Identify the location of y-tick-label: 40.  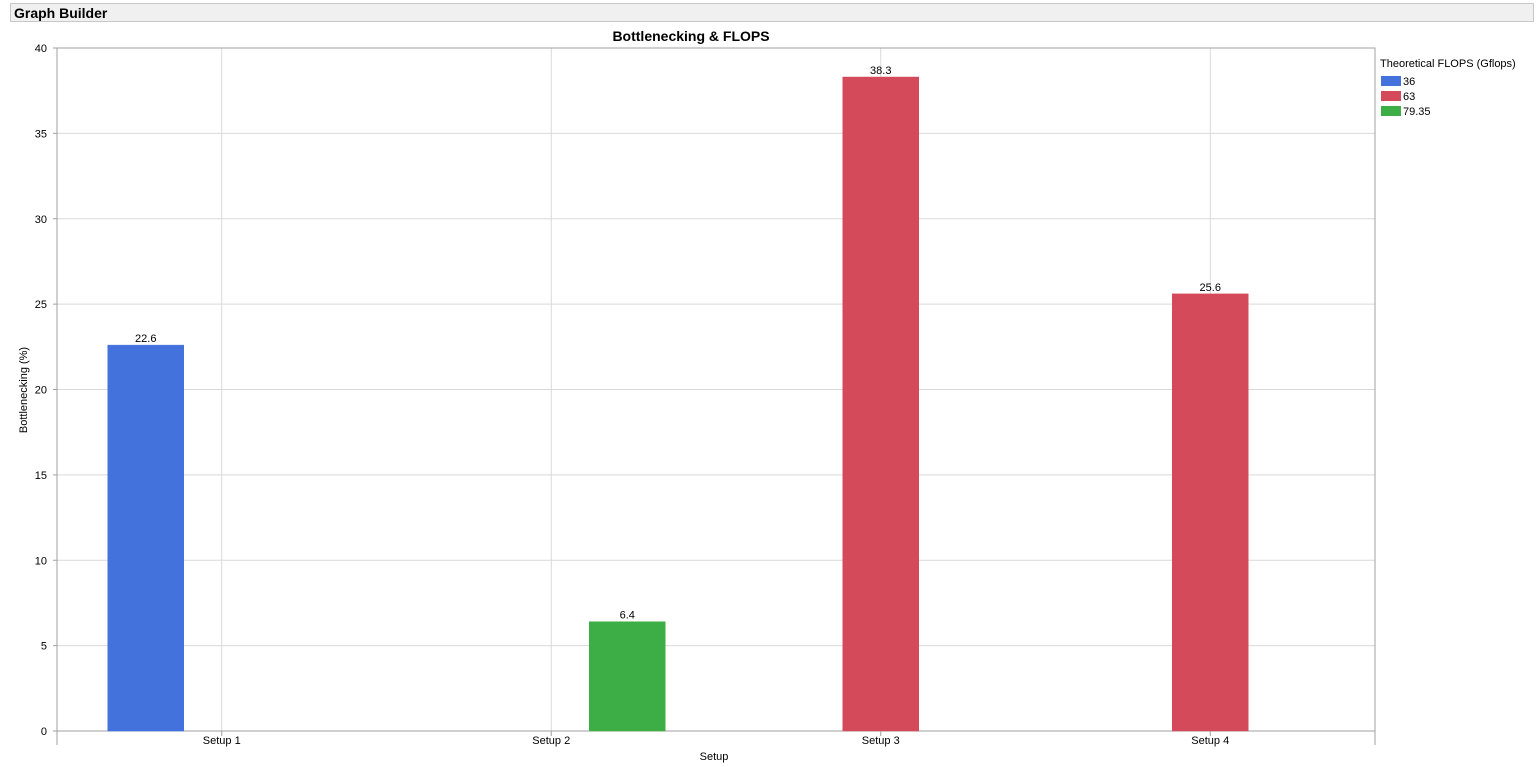
(41, 49).